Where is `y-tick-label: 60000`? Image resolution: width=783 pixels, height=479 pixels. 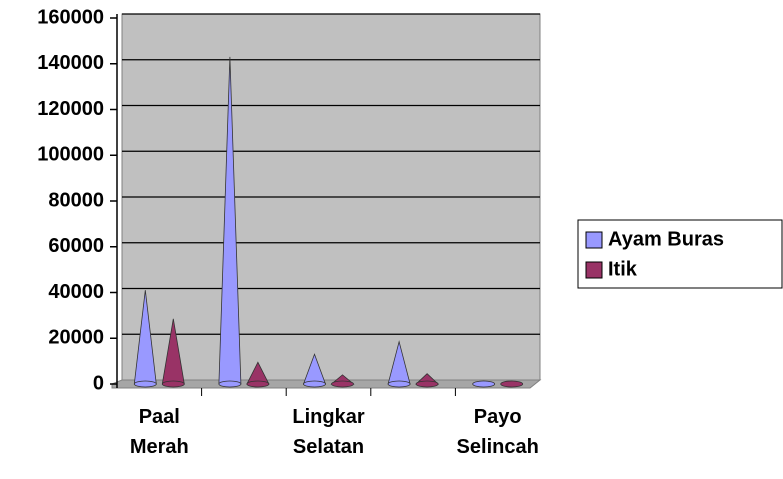 y-tick-label: 60000 is located at coordinates (76, 246).